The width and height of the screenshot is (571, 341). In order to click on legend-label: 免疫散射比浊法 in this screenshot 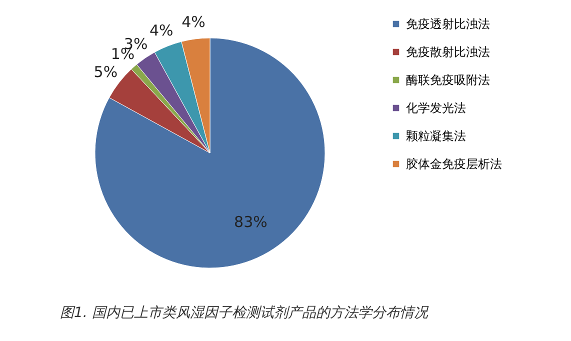, I will do `click(448, 52)`.